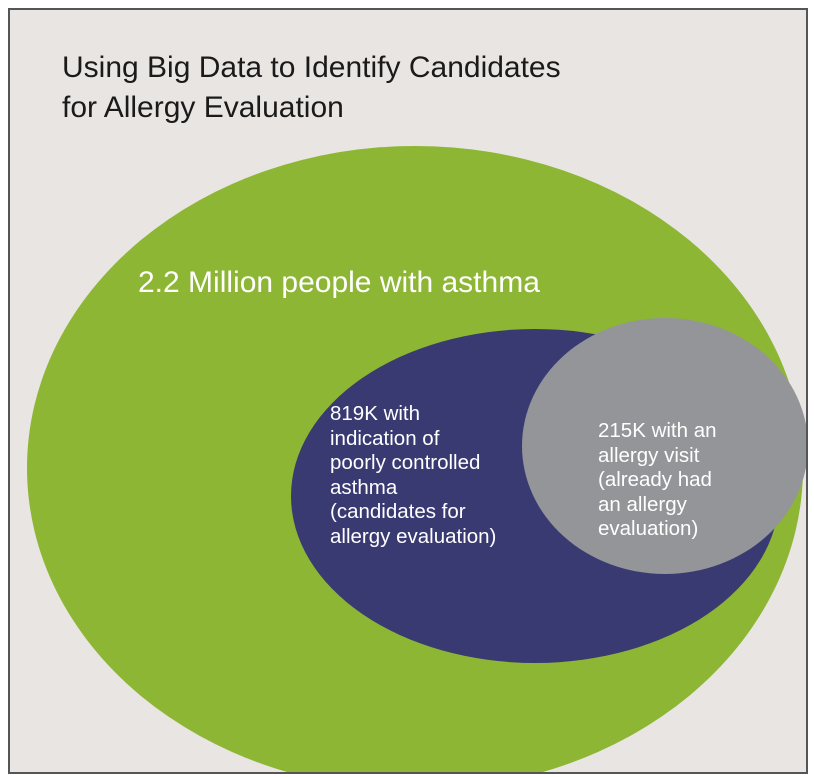 This screenshot has width=814, height=777. What do you see at coordinates (657, 430) in the screenshot?
I see `allergy-visit-line-1: 215K with an` at bounding box center [657, 430].